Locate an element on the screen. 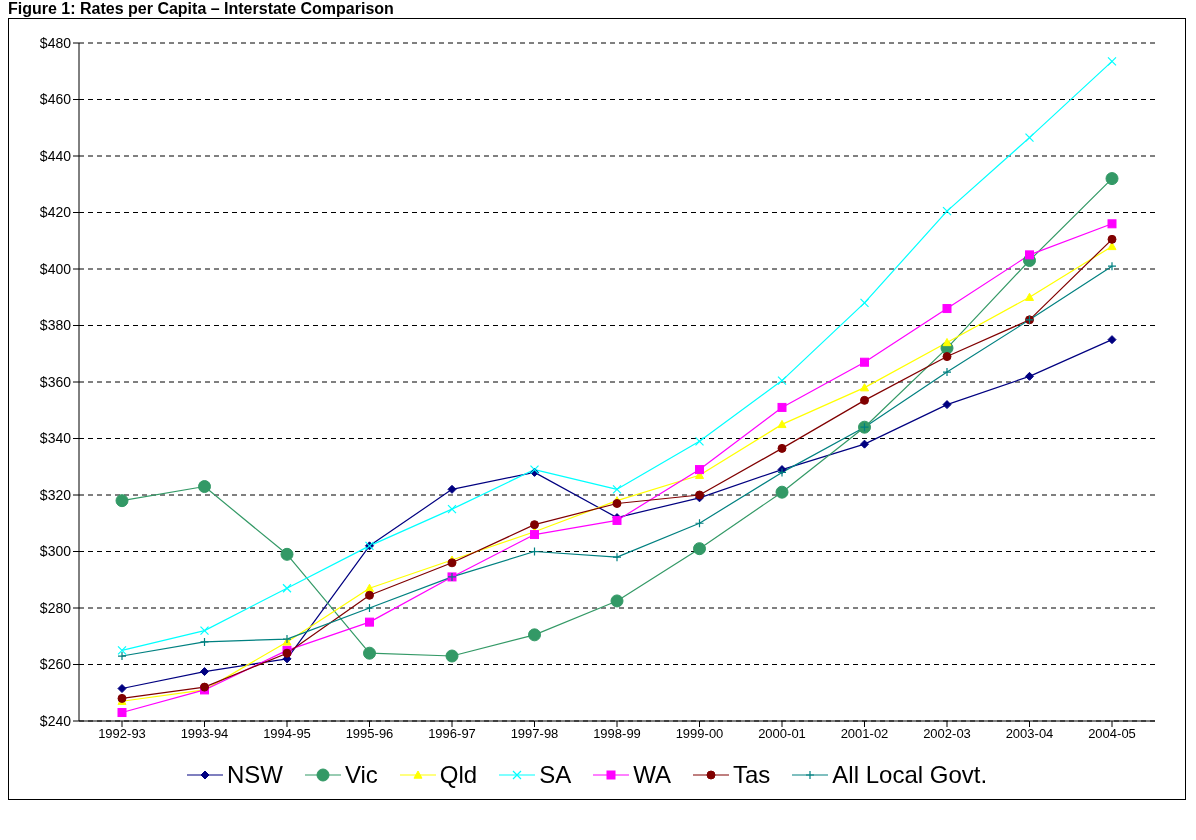  chart-title: Figure 1: Rates per Capita – Interstate Comparison is located at coordinates (201, 9).